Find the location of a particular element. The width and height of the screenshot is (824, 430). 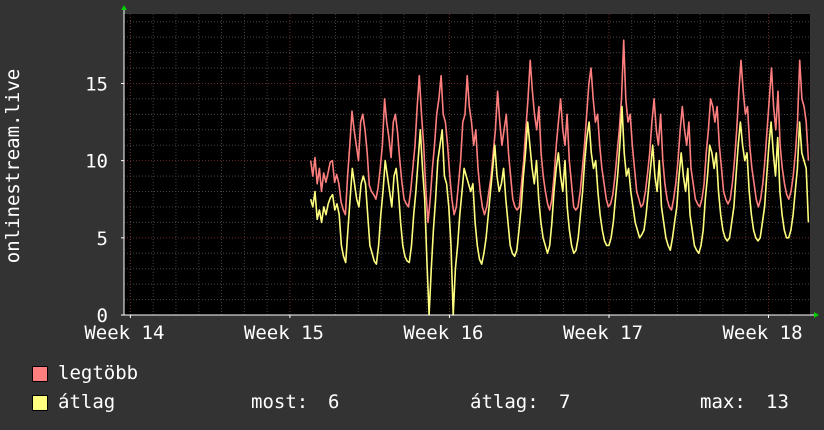

y-tick-label: 5 is located at coordinates (102, 239).